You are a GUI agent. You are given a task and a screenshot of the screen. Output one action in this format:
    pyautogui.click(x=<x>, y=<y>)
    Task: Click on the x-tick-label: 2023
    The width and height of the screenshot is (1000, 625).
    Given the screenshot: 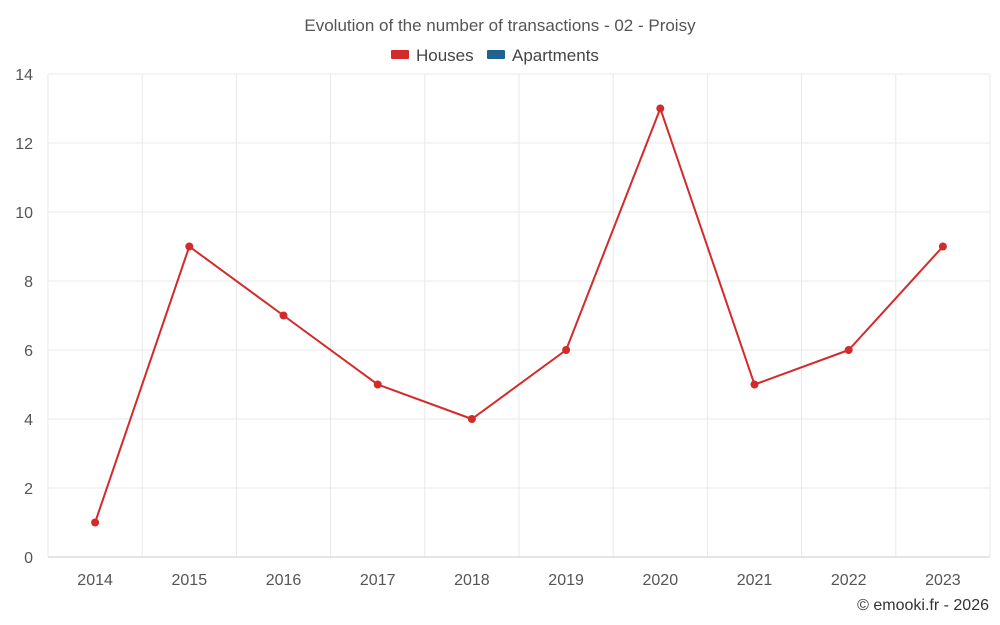 What is the action you would take?
    pyautogui.click(x=943, y=580)
    